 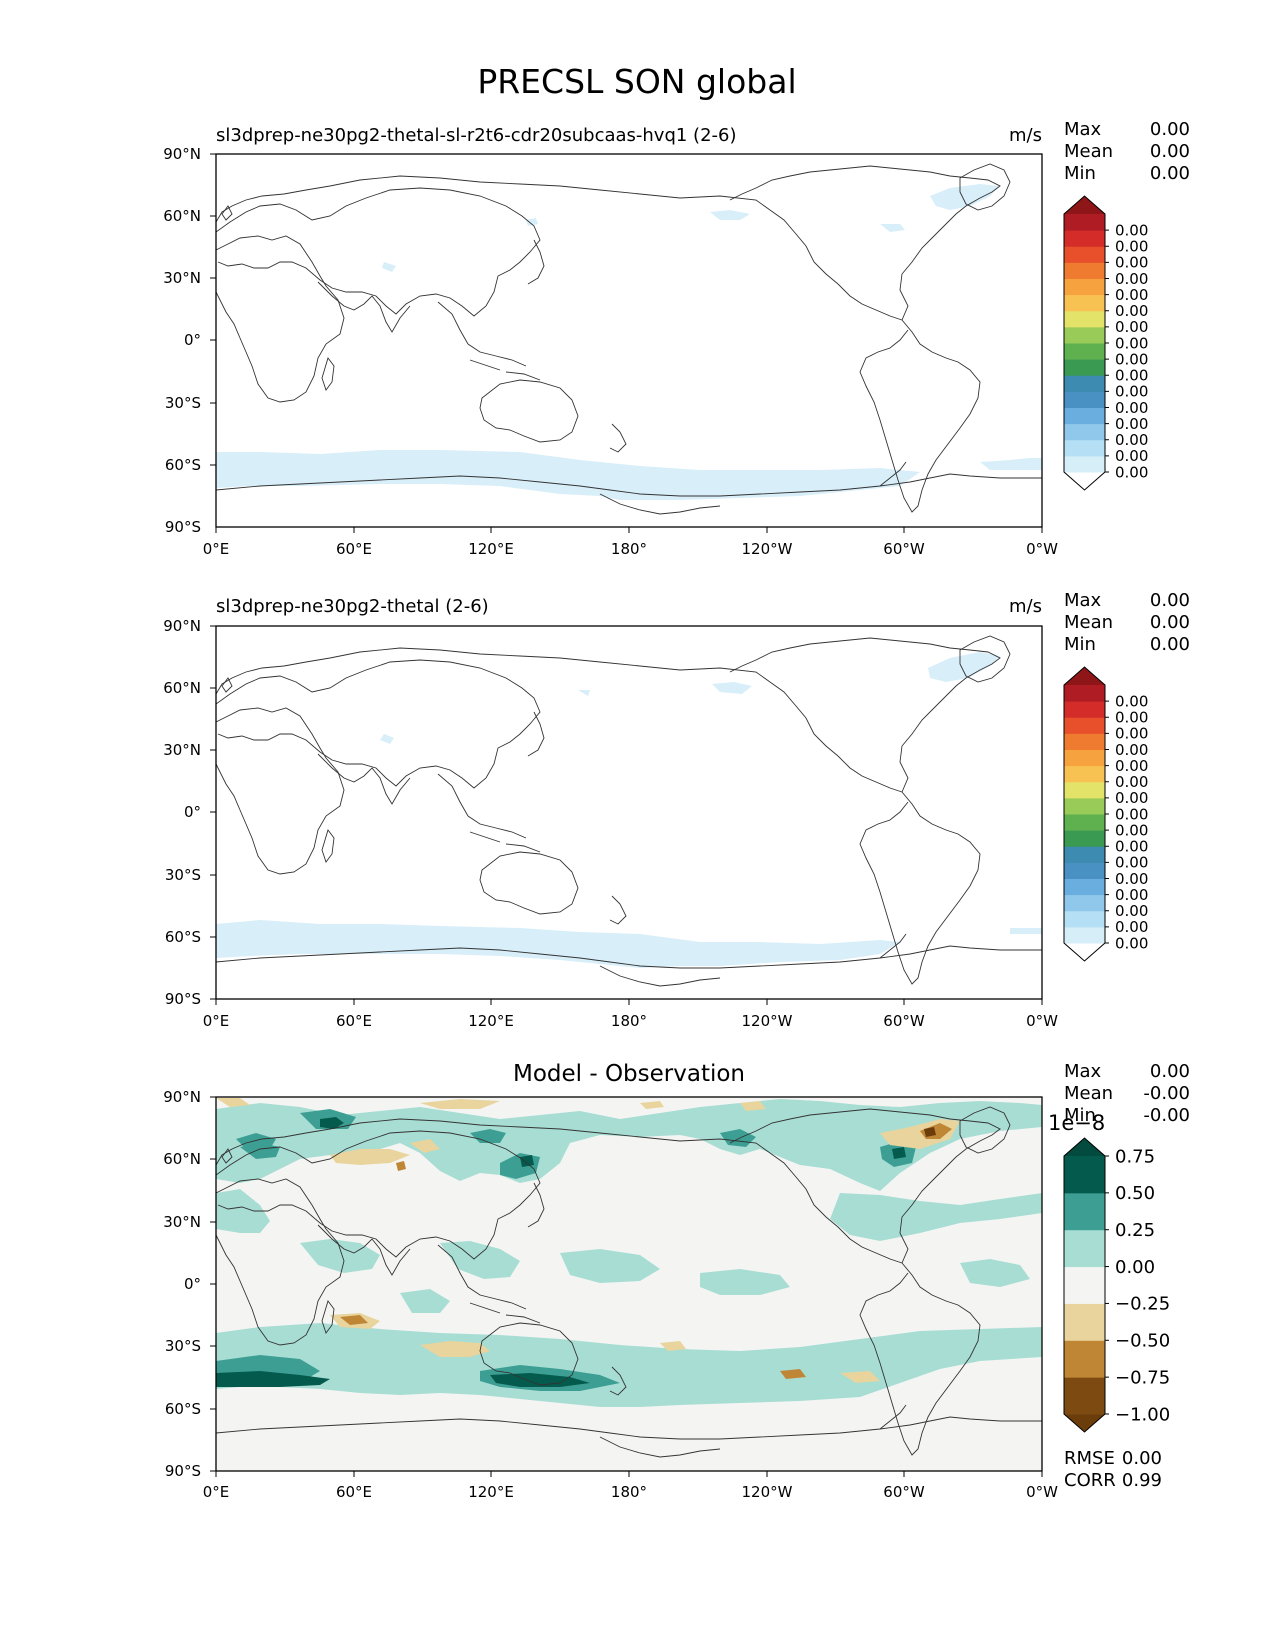 What do you see at coordinates (354, 549) in the screenshot?
I see `x-tick-label: 60°E` at bounding box center [354, 549].